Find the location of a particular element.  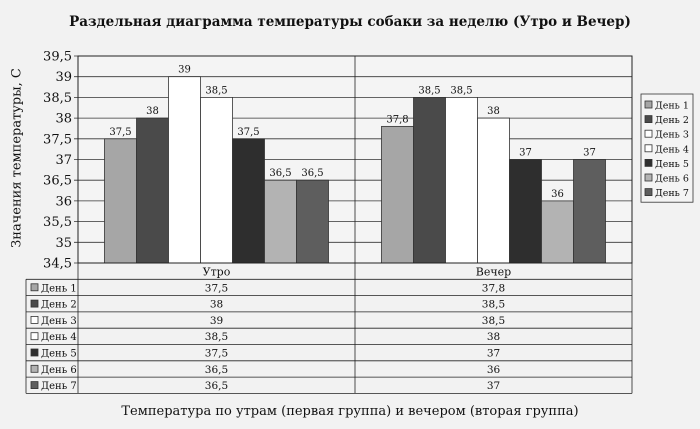

category-label: Вечер is located at coordinates (493, 271).